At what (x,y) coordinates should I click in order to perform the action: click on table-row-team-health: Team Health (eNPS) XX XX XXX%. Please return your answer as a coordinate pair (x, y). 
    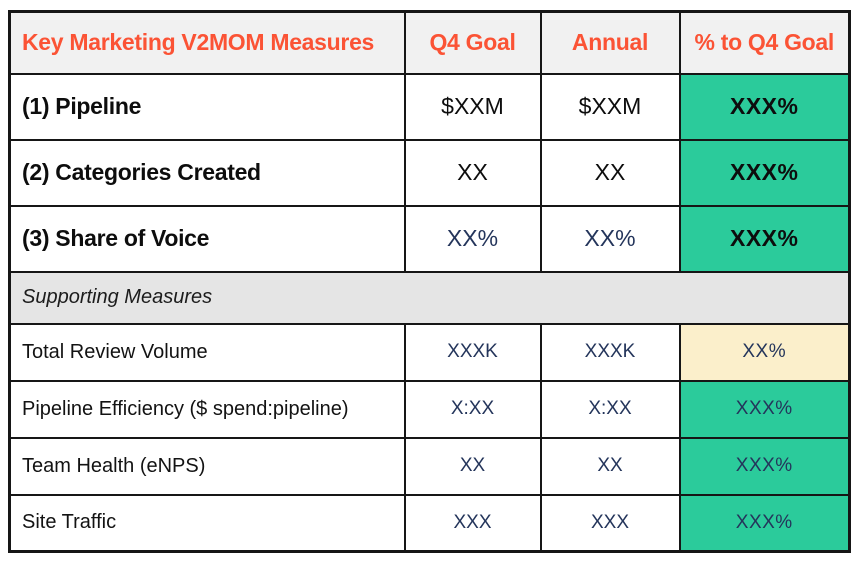
    Looking at the image, I should click on (429, 466).